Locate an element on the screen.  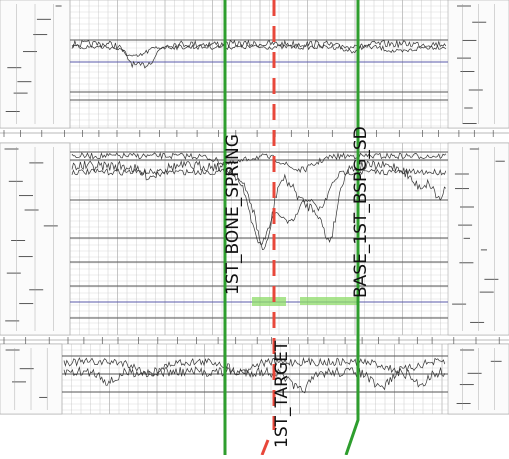
log-curve-gamma-ray is located at coordinates (259, 54).